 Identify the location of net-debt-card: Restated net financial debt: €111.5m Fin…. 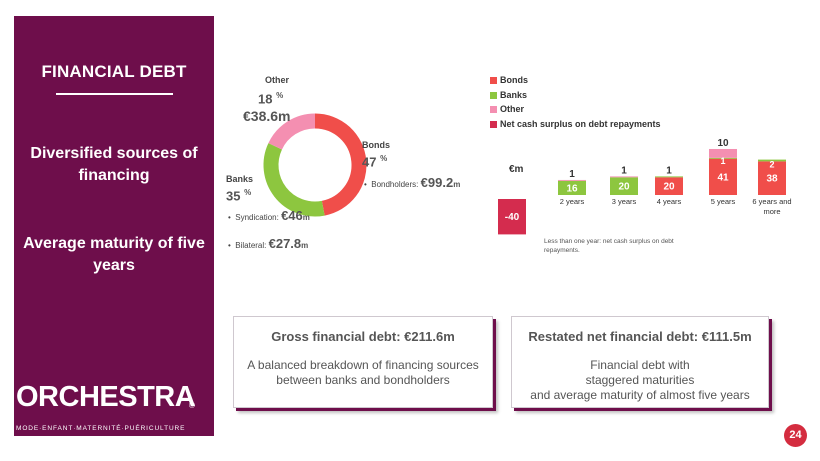
(640, 362).